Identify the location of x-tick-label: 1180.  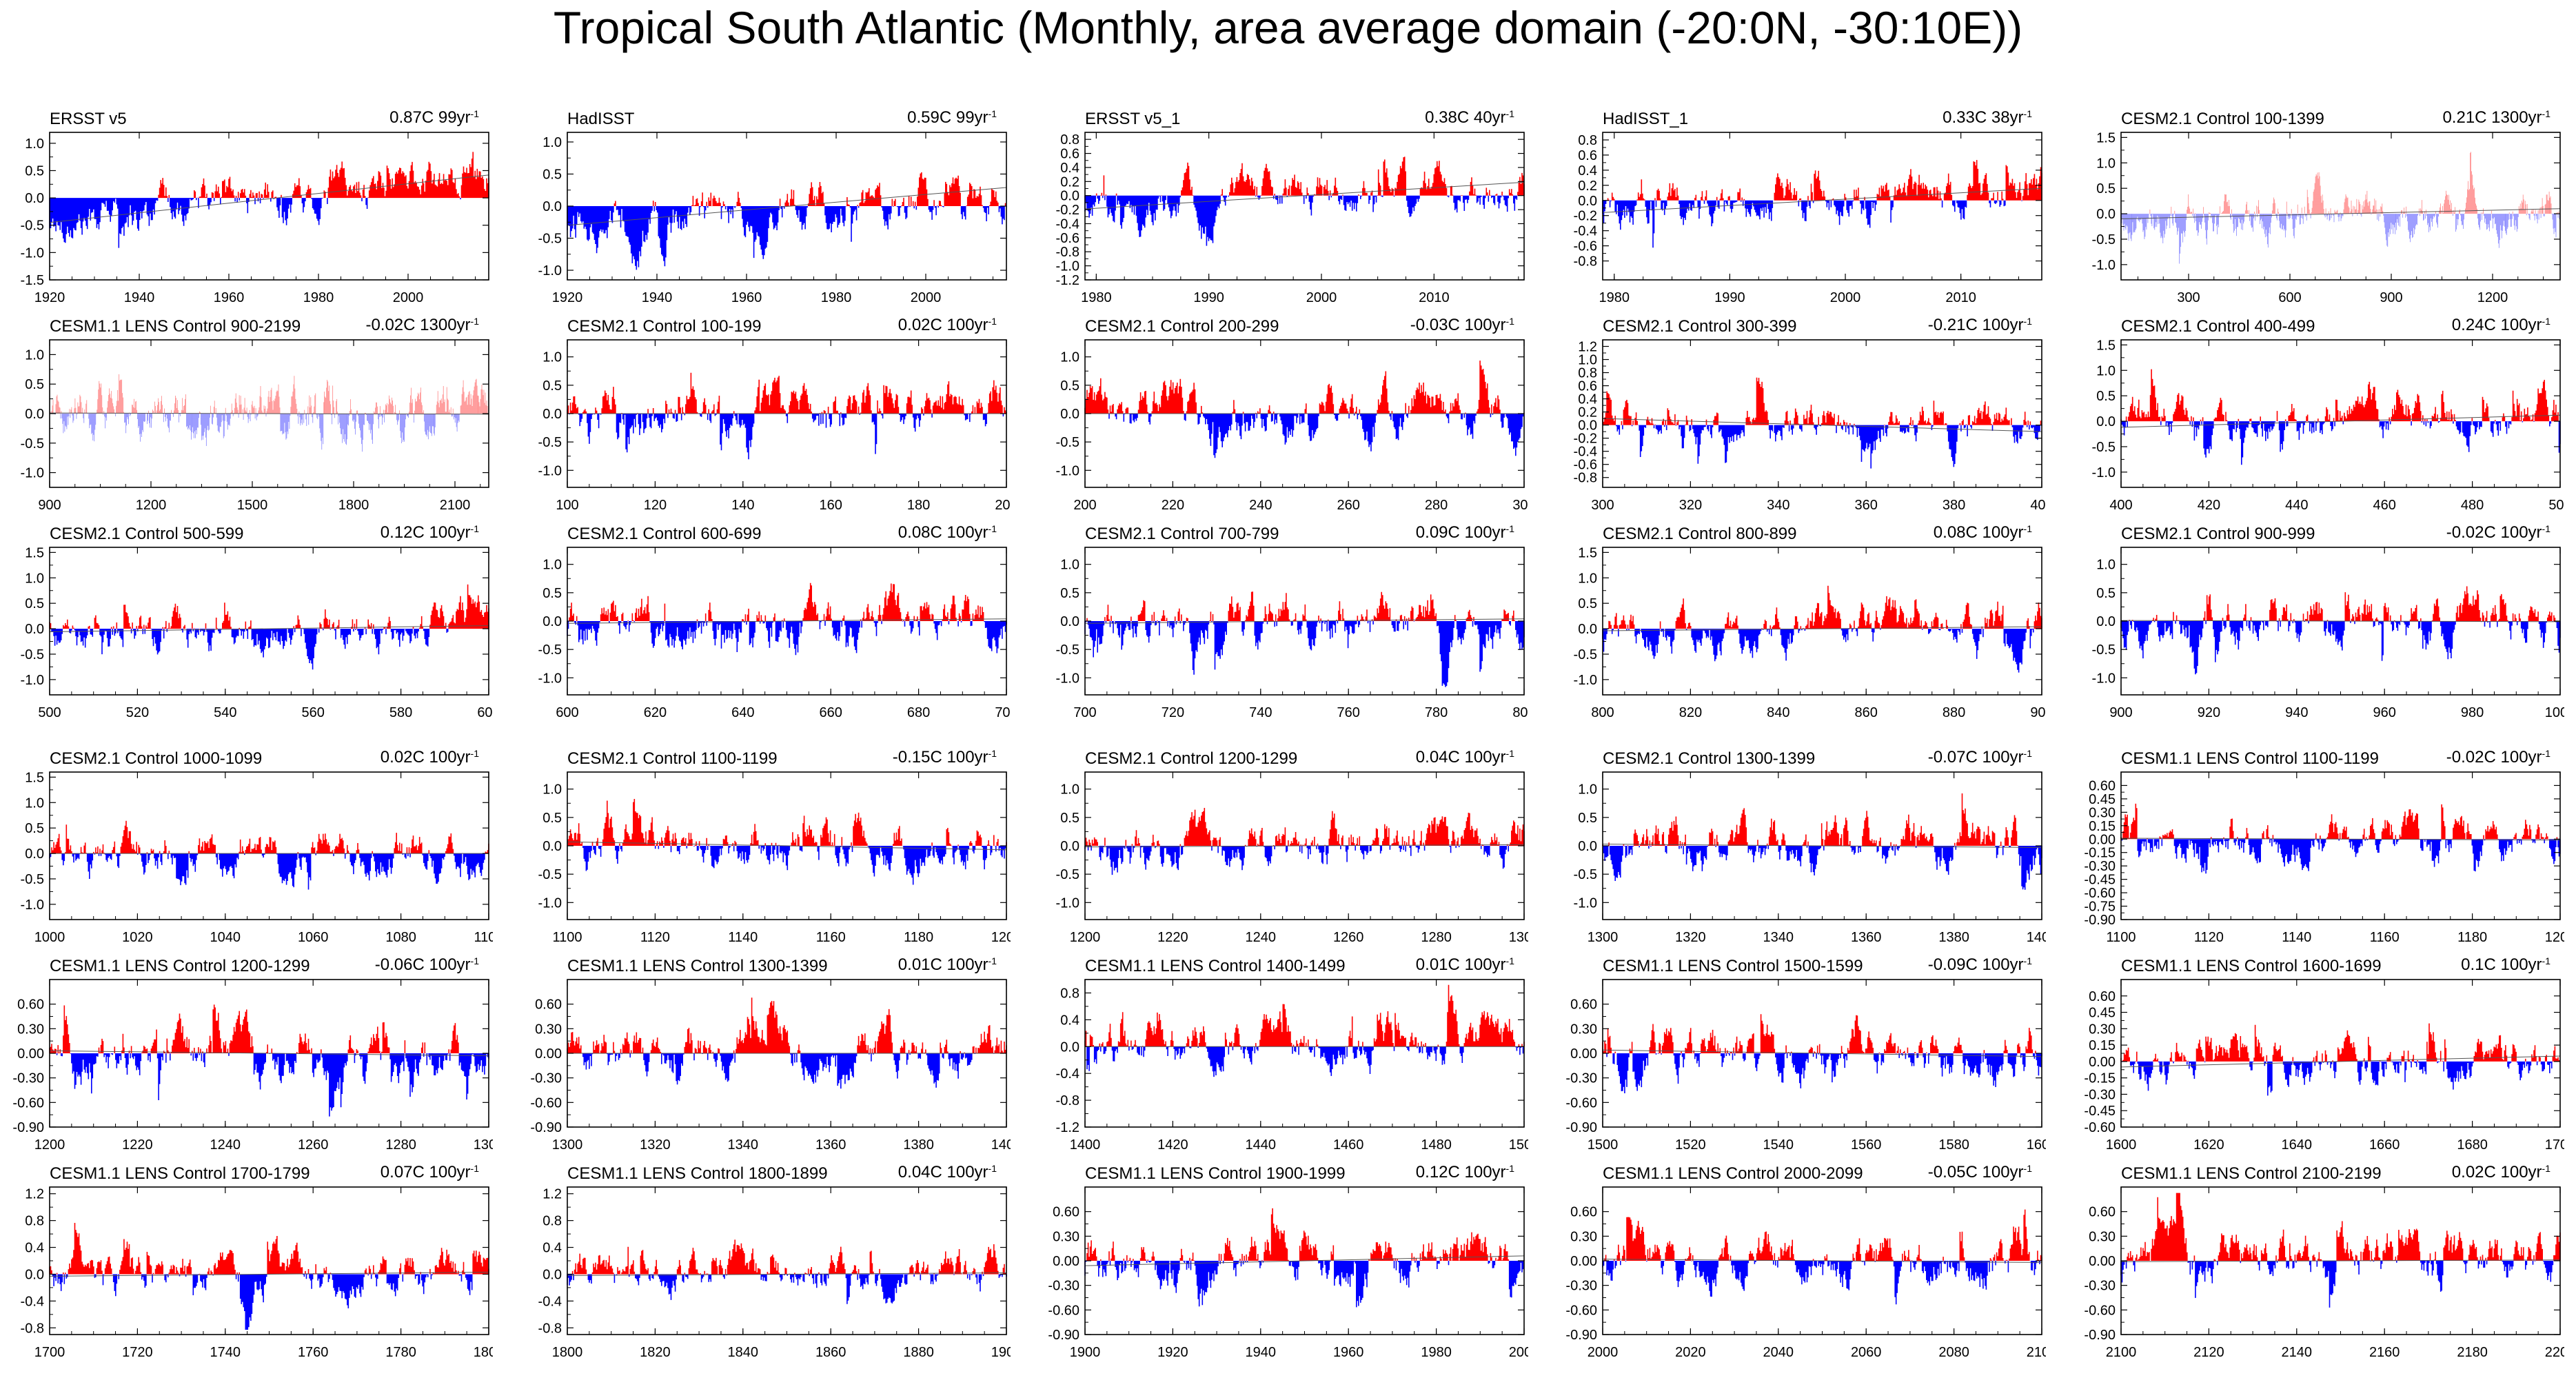
(2472, 937).